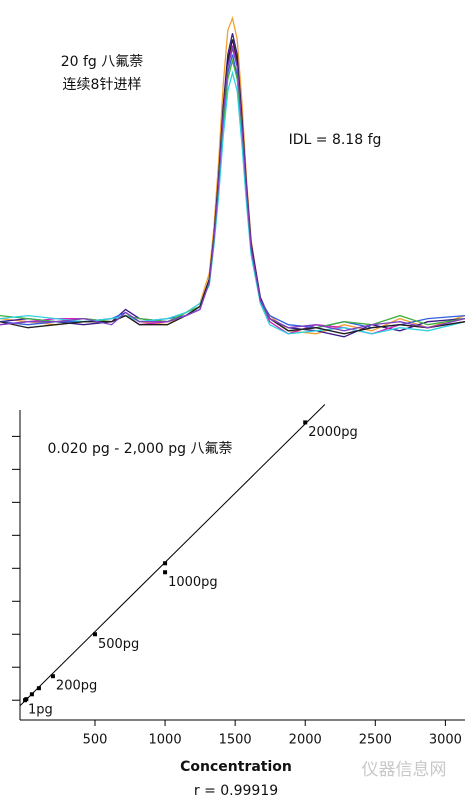 The image size is (470, 805). What do you see at coordinates (333, 432) in the screenshot?
I see `point-label: 2000pg` at bounding box center [333, 432].